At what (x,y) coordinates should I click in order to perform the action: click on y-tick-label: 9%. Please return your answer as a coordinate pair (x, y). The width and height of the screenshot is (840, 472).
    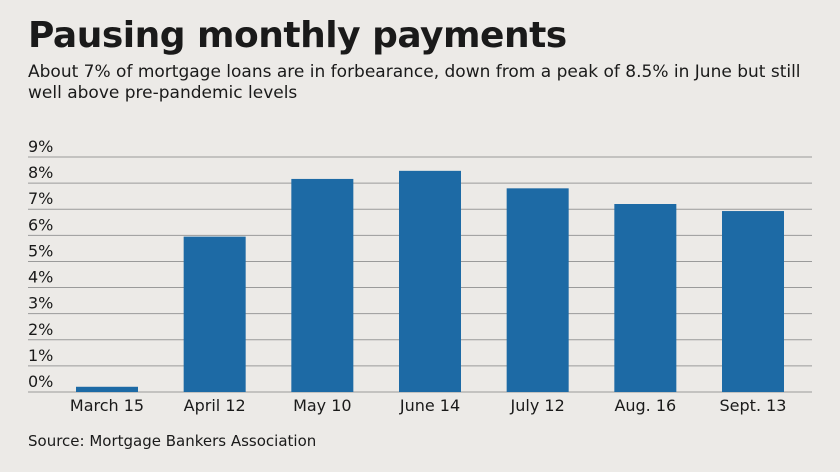
    Looking at the image, I should click on (40, 146).